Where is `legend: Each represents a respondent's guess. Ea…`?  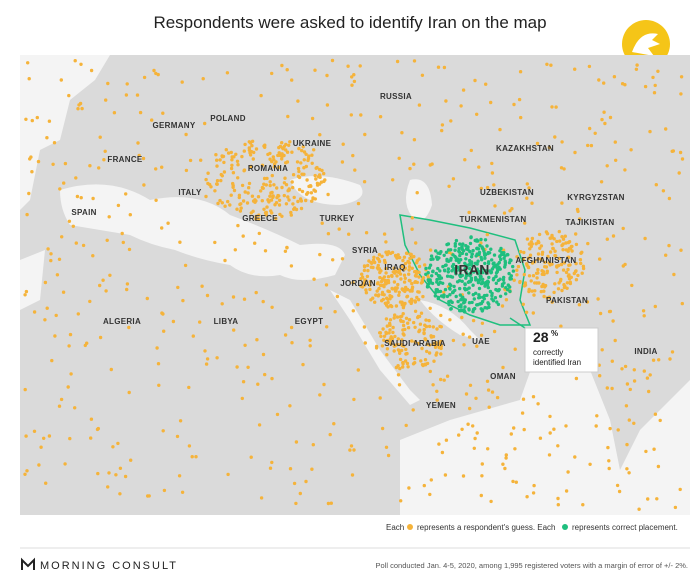 legend: Each represents a respondent's guess. Ea… is located at coordinates (532, 527).